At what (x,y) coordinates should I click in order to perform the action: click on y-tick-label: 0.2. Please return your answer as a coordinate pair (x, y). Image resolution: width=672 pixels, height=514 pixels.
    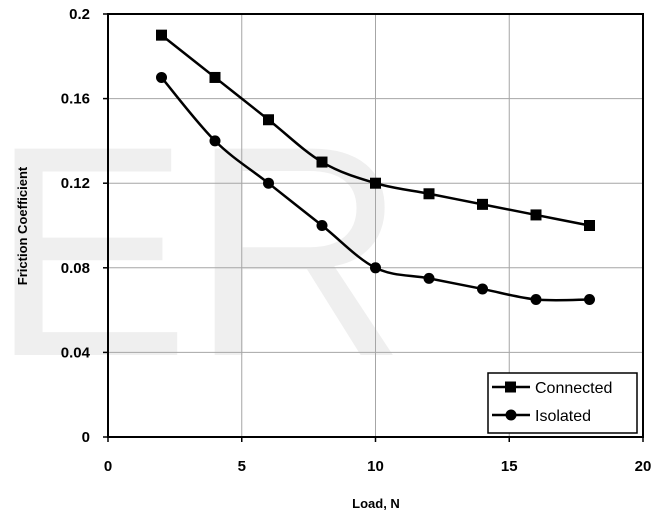
    Looking at the image, I should click on (79, 14).